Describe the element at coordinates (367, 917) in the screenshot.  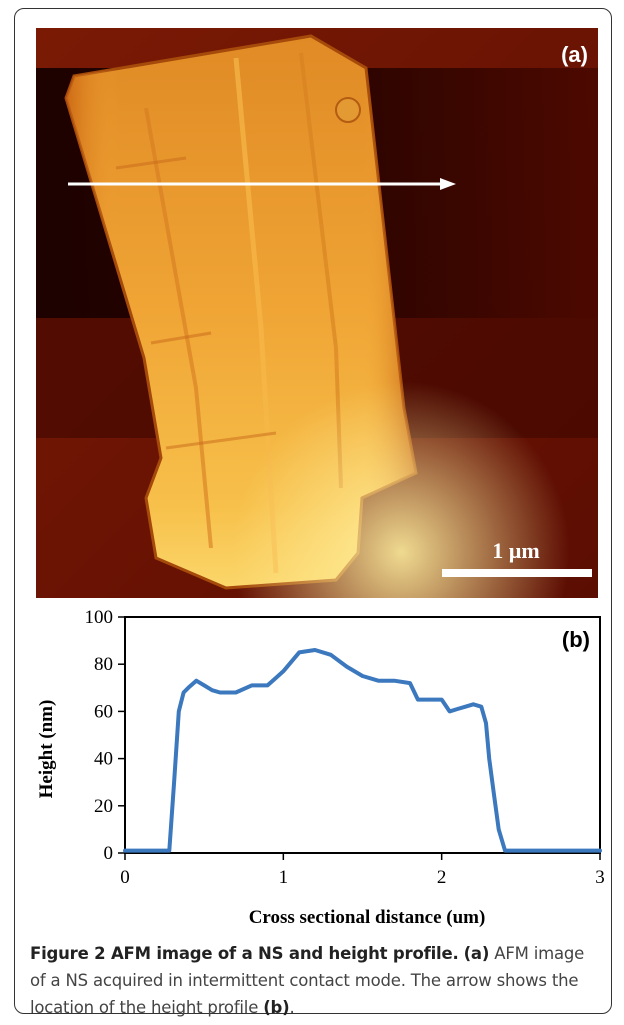
I see `x-axis-label: Cross sectional distance (um)` at that location.